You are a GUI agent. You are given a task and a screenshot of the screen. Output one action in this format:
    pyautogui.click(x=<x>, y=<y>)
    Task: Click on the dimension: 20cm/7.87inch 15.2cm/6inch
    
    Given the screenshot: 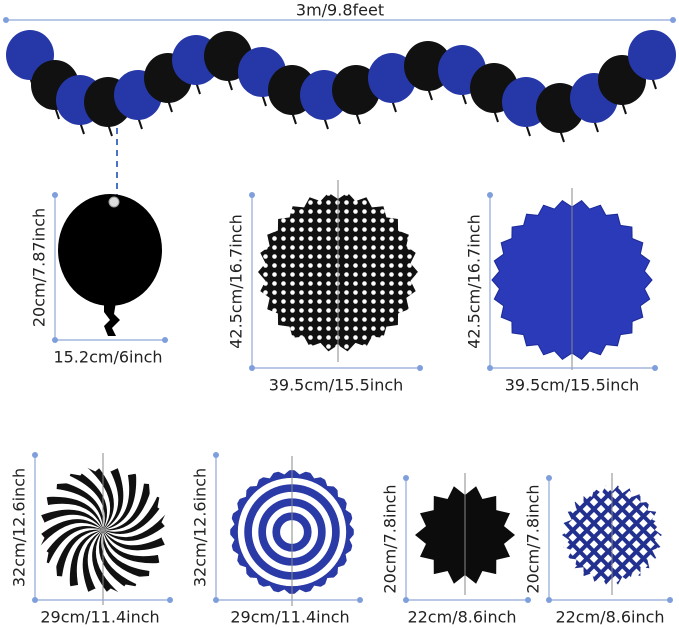 What is the action you would take?
    pyautogui.click(x=99, y=279)
    